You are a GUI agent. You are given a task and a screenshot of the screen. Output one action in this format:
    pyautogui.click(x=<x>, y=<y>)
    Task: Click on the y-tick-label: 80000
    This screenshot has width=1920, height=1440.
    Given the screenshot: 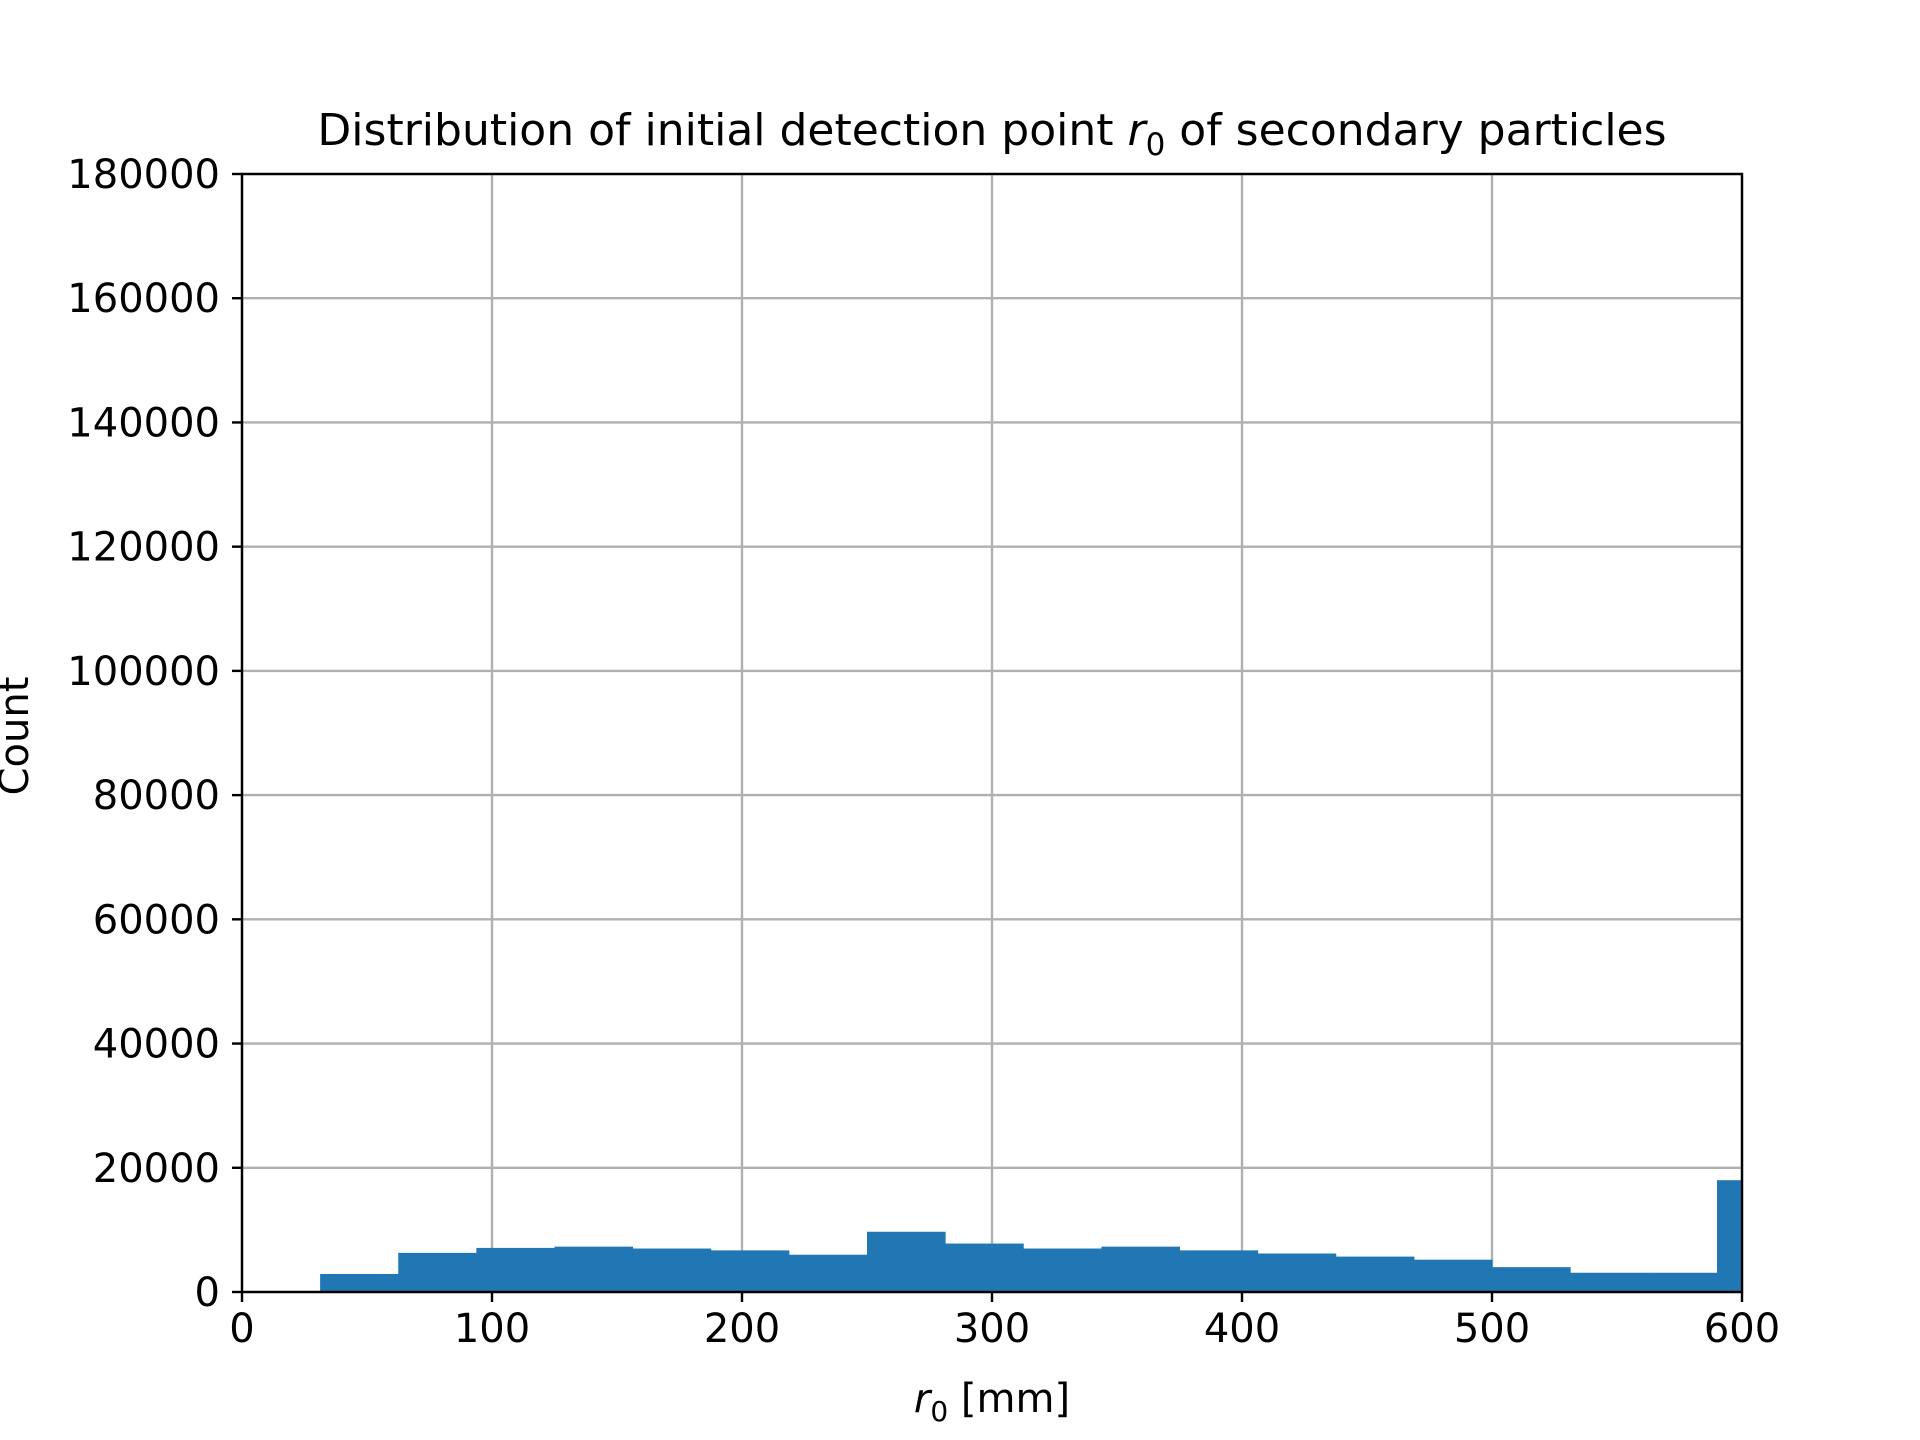 What is the action you would take?
    pyautogui.click(x=156, y=796)
    